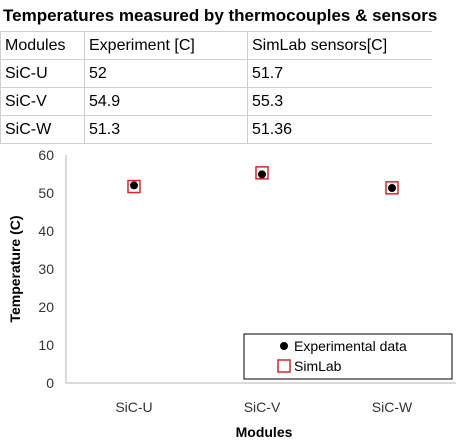 This screenshot has height=445, width=471. I want to click on table-header-row: Modules Experiment [C] SimLab sensors[C], so click(216, 45).